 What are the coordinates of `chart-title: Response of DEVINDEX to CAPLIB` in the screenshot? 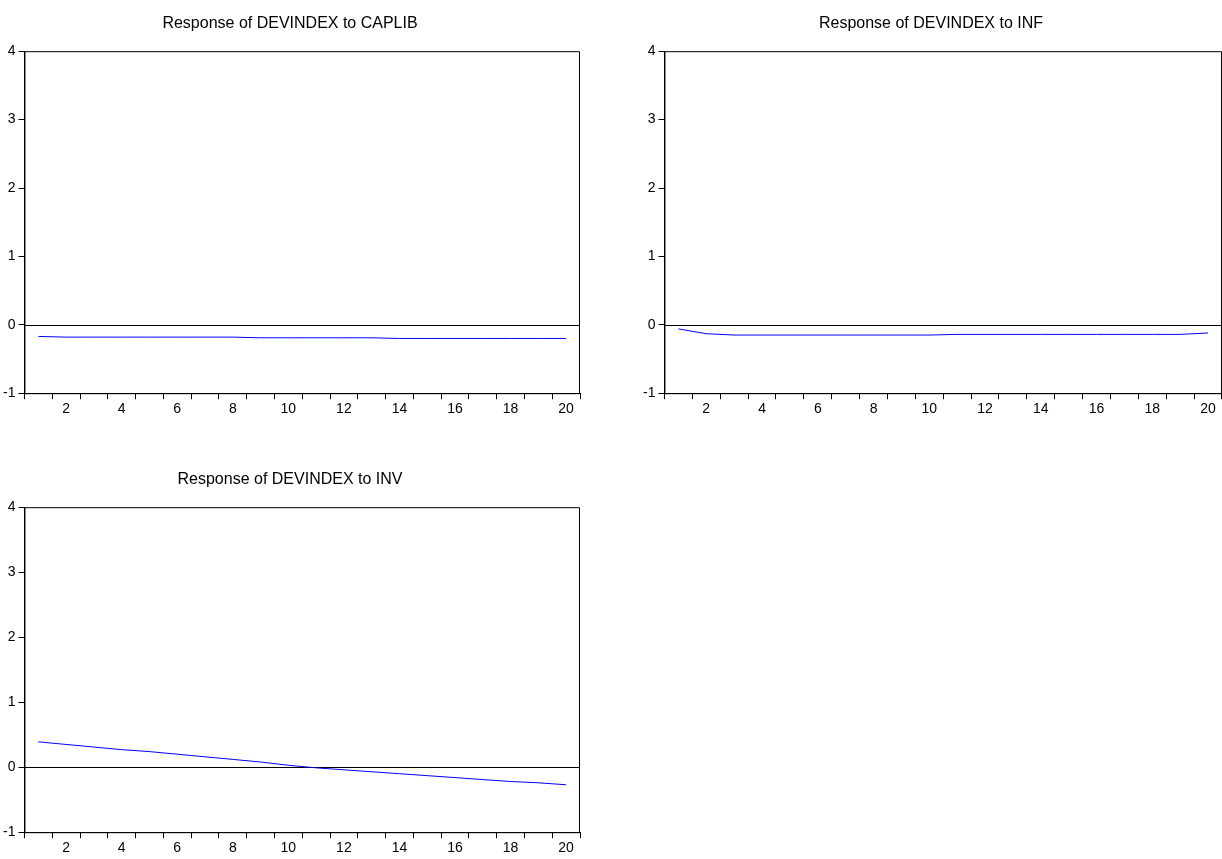 It's located at (290, 23).